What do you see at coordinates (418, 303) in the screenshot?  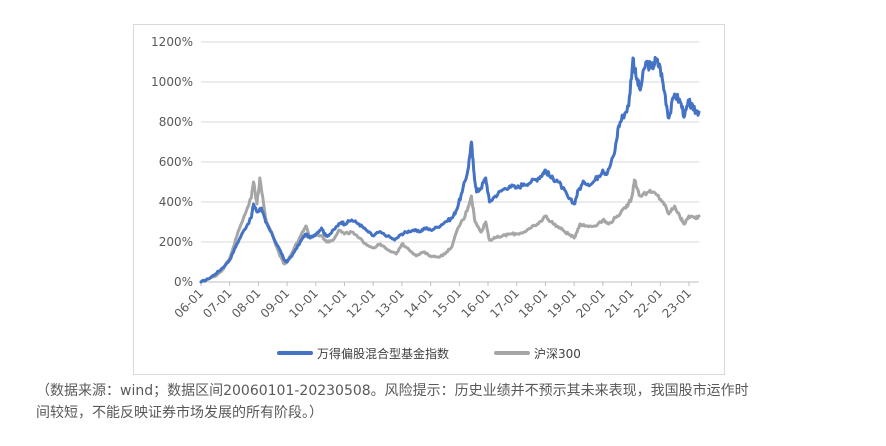 I see `x-tick-label: 14-01` at bounding box center [418, 303].